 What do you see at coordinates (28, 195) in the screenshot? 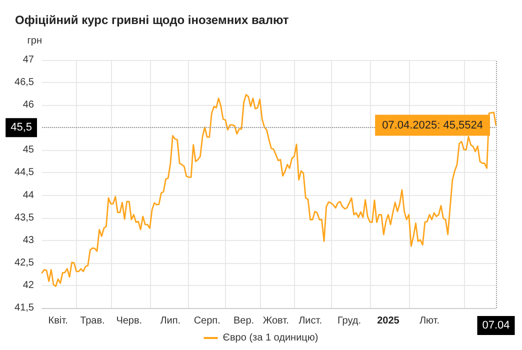
I see `y-tick-label: 44` at bounding box center [28, 195].